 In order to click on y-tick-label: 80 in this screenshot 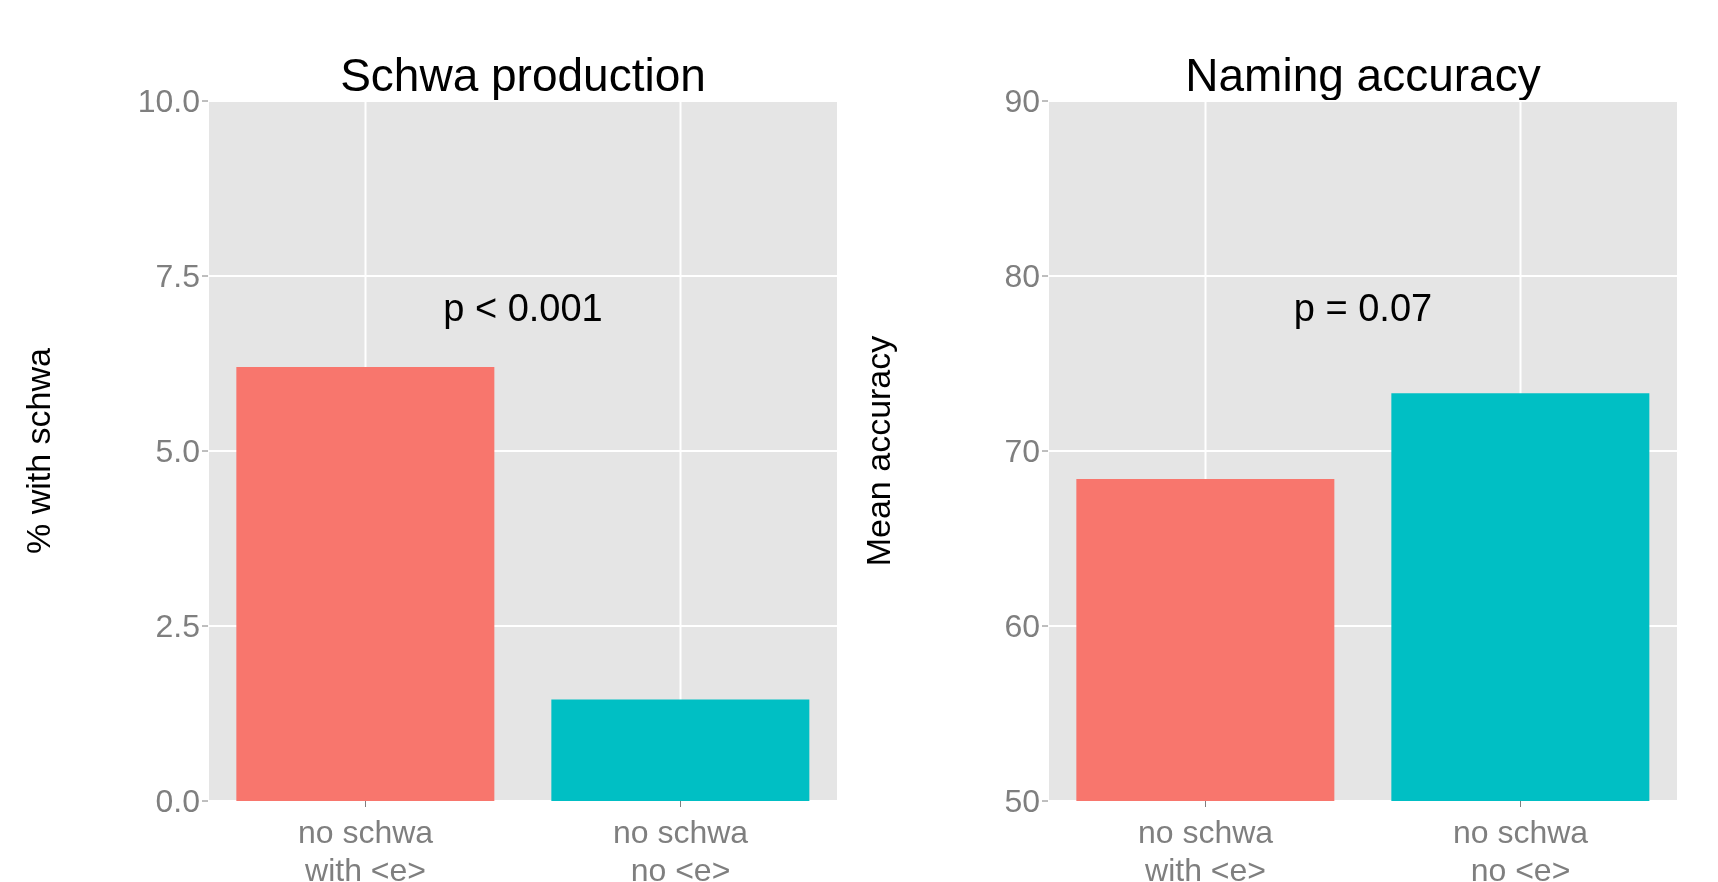, I will do `click(1022, 276)`.